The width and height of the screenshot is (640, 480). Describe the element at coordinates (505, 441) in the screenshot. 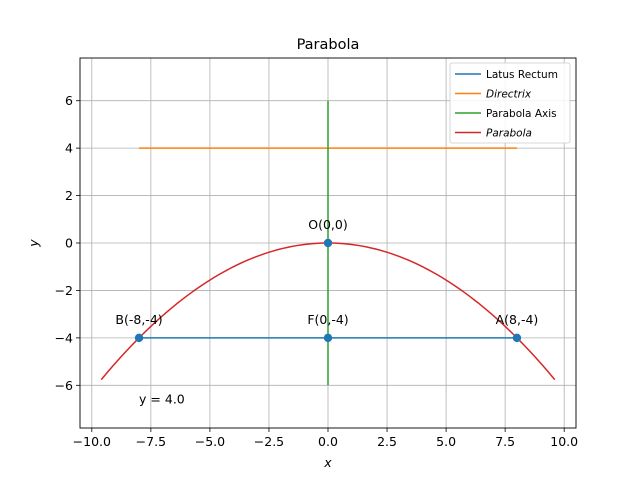

I see `x-tick-label: 7.5` at that location.